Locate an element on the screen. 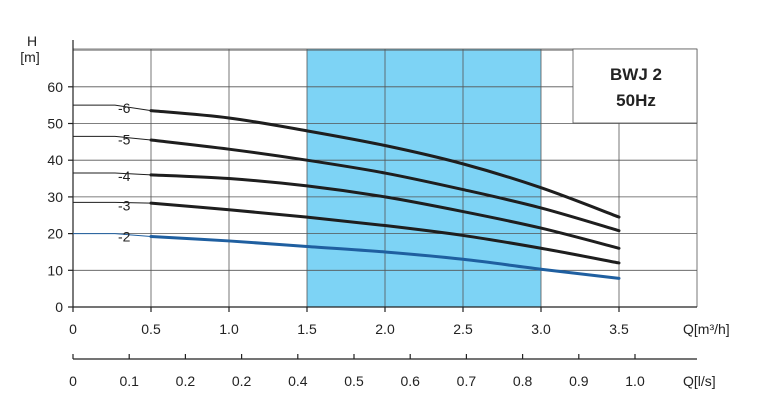  curve-label-6: -6 is located at coordinates (124, 108).